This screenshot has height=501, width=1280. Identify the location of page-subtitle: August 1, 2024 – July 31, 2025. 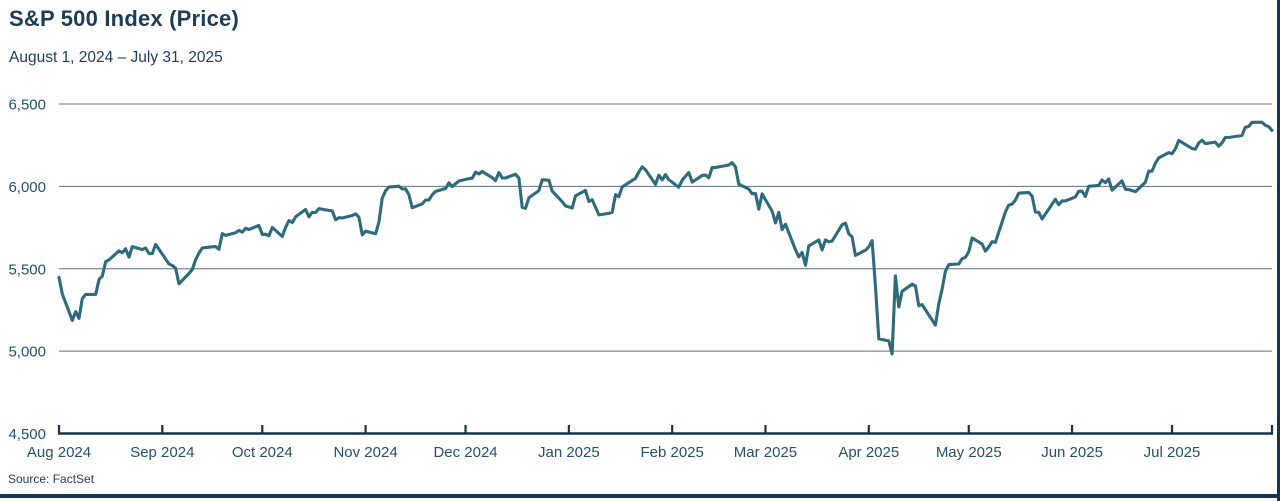
(116, 57).